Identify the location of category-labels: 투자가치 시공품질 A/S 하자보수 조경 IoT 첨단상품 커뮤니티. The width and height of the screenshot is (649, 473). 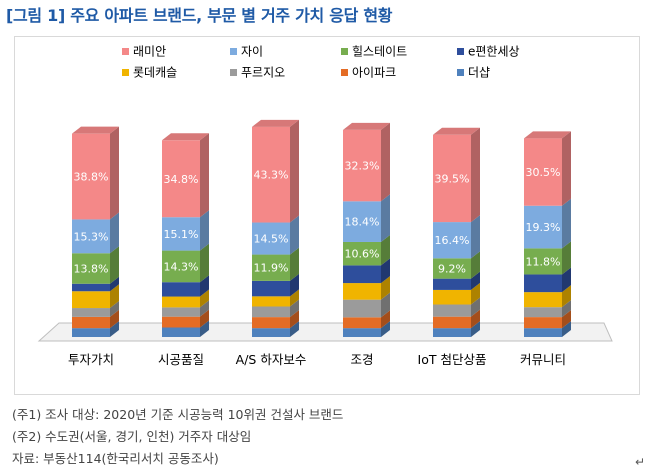
(317, 359).